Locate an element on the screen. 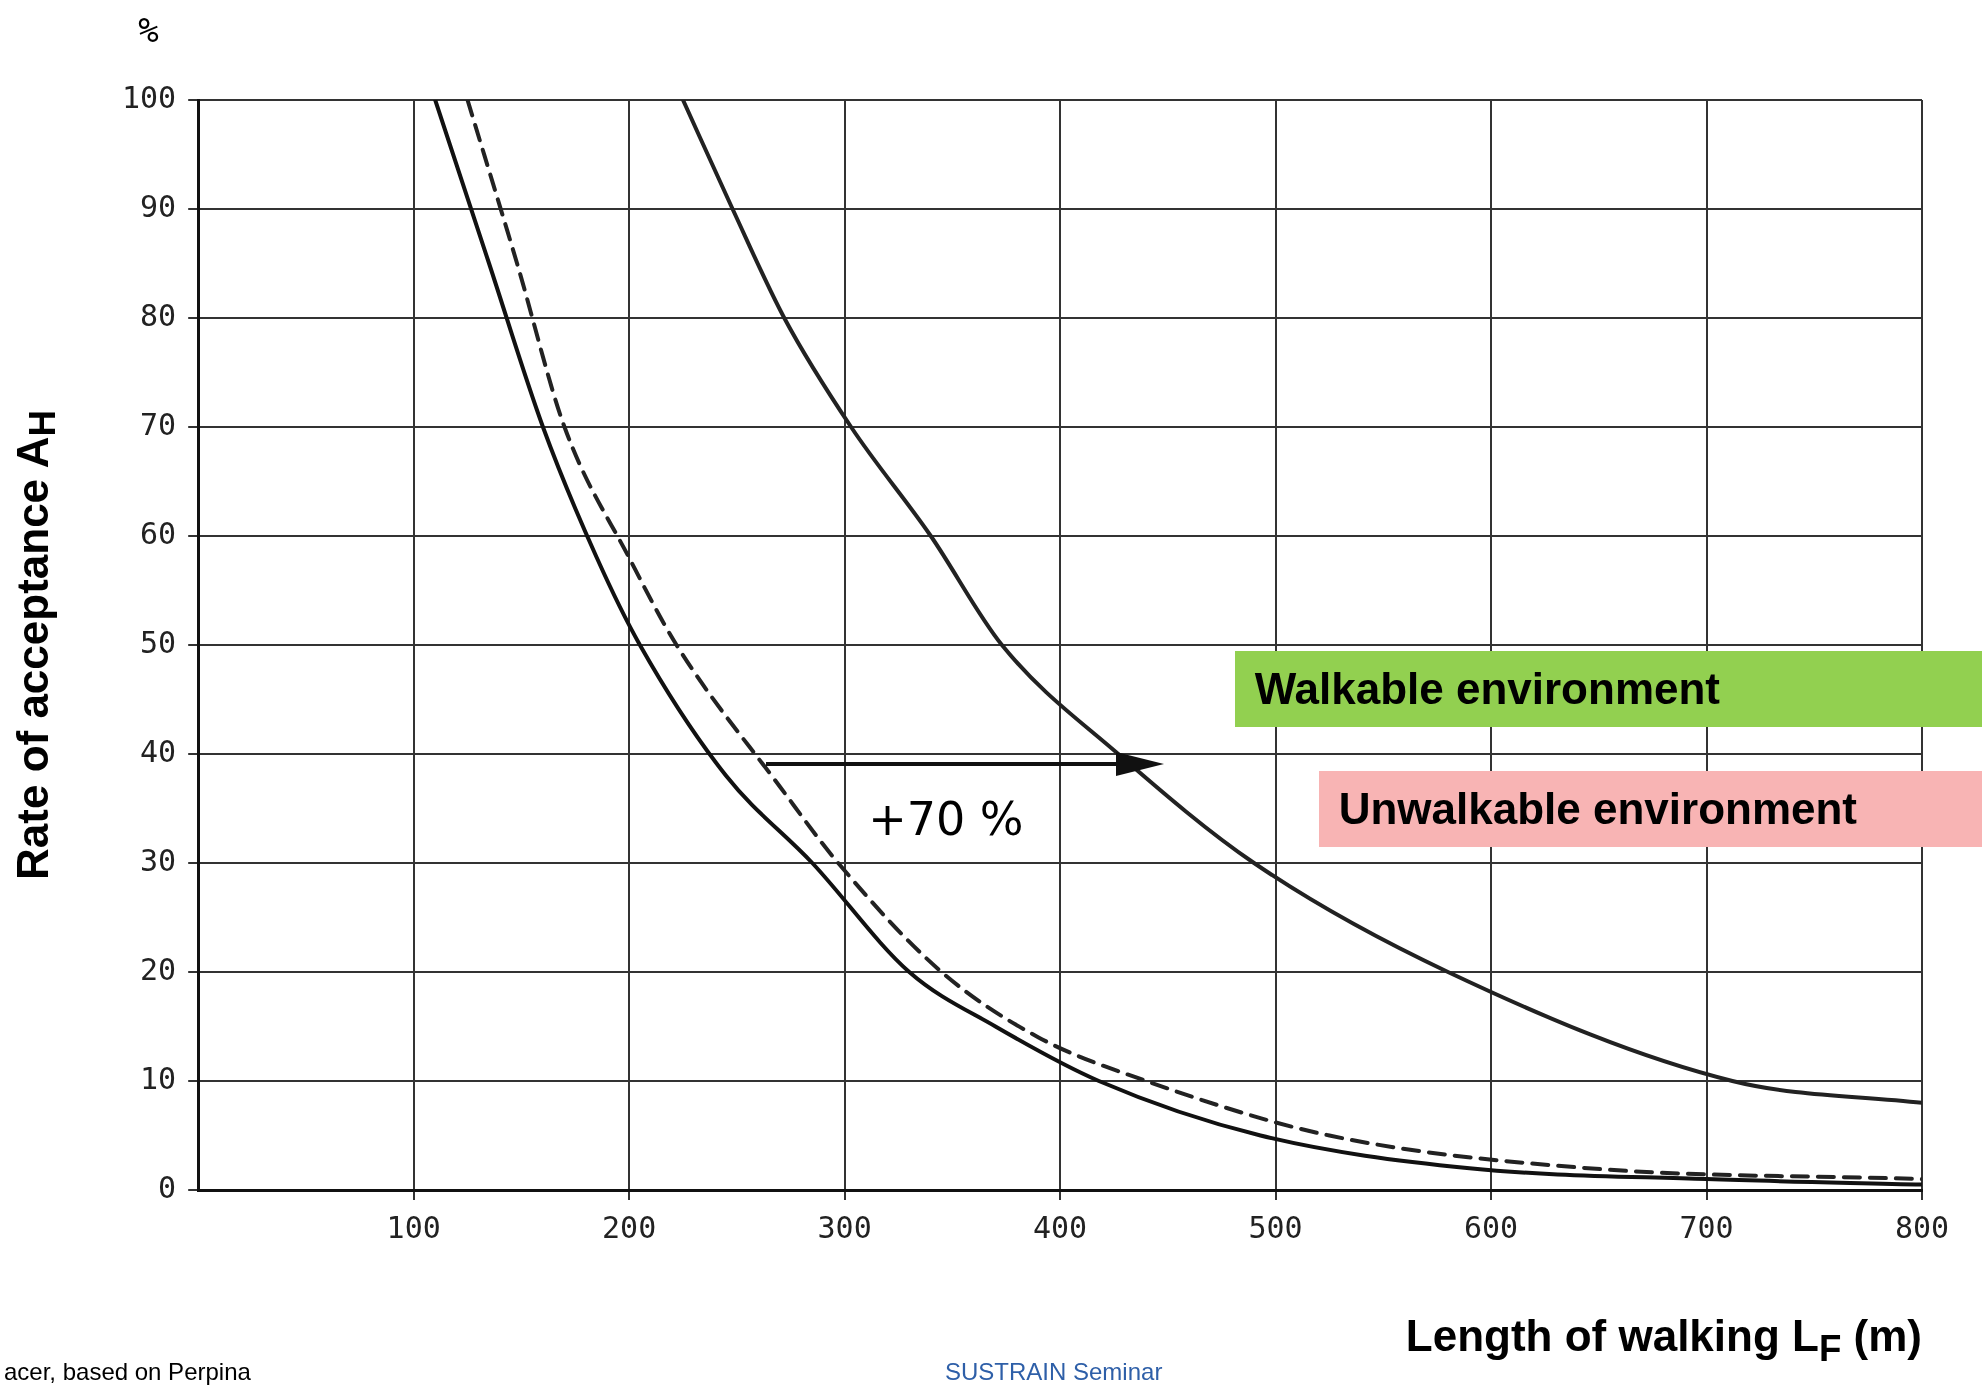 This screenshot has width=1982, height=1390. x-tick-label: 700 is located at coordinates (1706, 1227).